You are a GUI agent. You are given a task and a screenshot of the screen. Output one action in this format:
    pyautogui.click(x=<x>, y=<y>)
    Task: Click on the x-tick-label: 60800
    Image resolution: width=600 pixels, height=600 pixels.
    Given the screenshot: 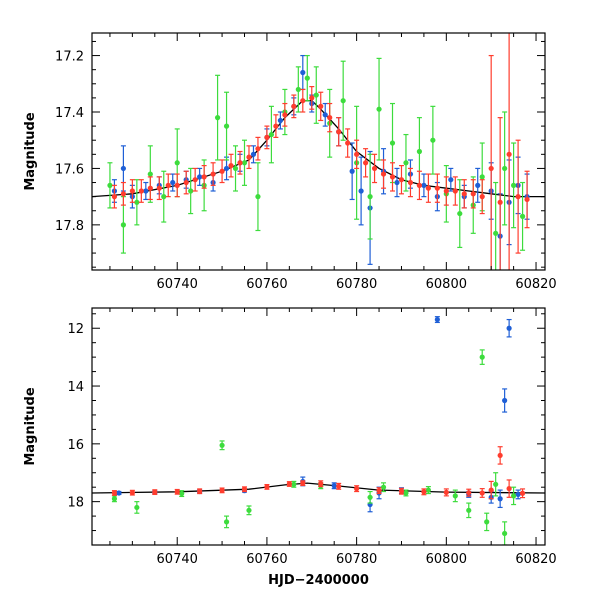 What is the action you would take?
    pyautogui.click(x=446, y=559)
    